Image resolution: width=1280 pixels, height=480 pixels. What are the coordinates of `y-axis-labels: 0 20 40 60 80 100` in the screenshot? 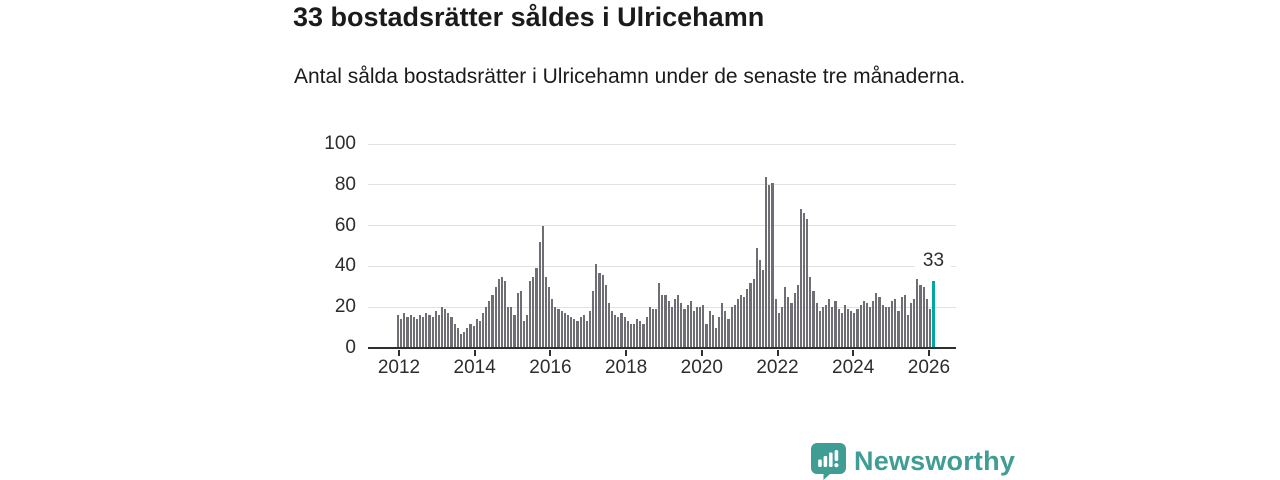 It's located at (178, 245).